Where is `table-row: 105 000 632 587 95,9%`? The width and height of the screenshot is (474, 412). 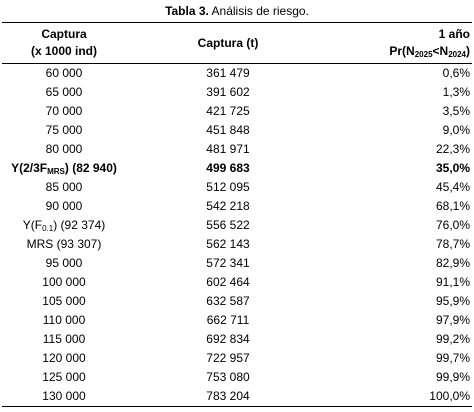 table-row: 105 000 632 587 95,9% is located at coordinates (237, 301).